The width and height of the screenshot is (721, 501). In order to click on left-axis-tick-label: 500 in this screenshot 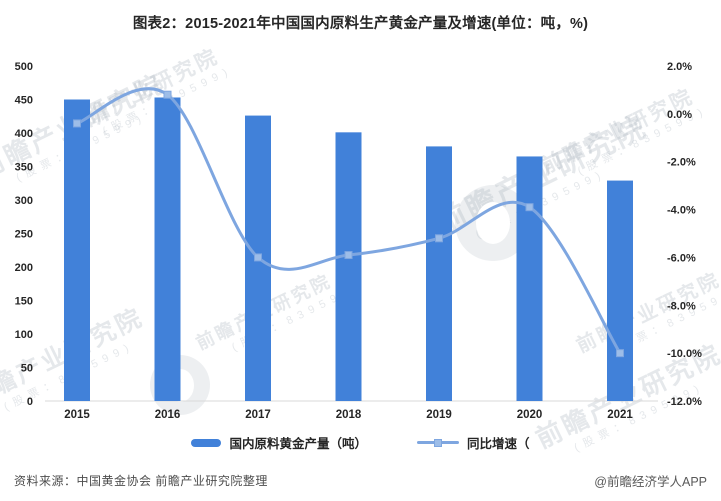, I will do `click(24, 67)`.